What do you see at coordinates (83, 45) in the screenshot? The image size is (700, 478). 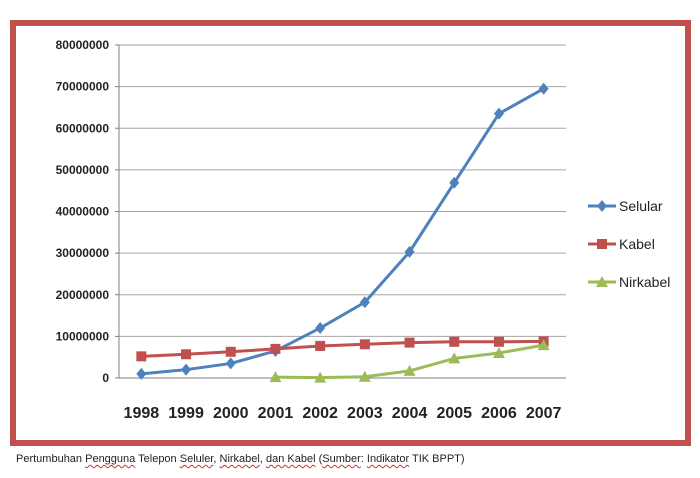 I see `y-tick-label: 80000000` at bounding box center [83, 45].